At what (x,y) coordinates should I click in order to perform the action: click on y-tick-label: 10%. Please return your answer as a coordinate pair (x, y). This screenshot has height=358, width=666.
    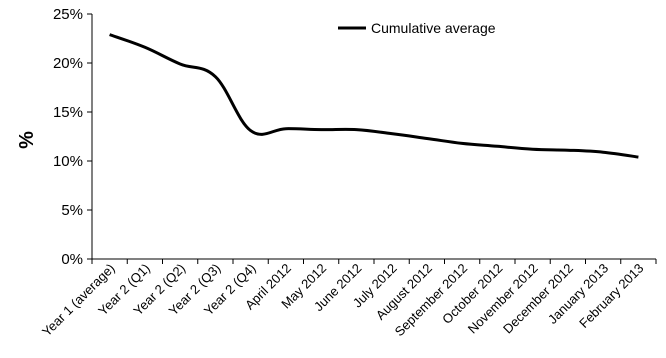
    Looking at the image, I should click on (68, 161).